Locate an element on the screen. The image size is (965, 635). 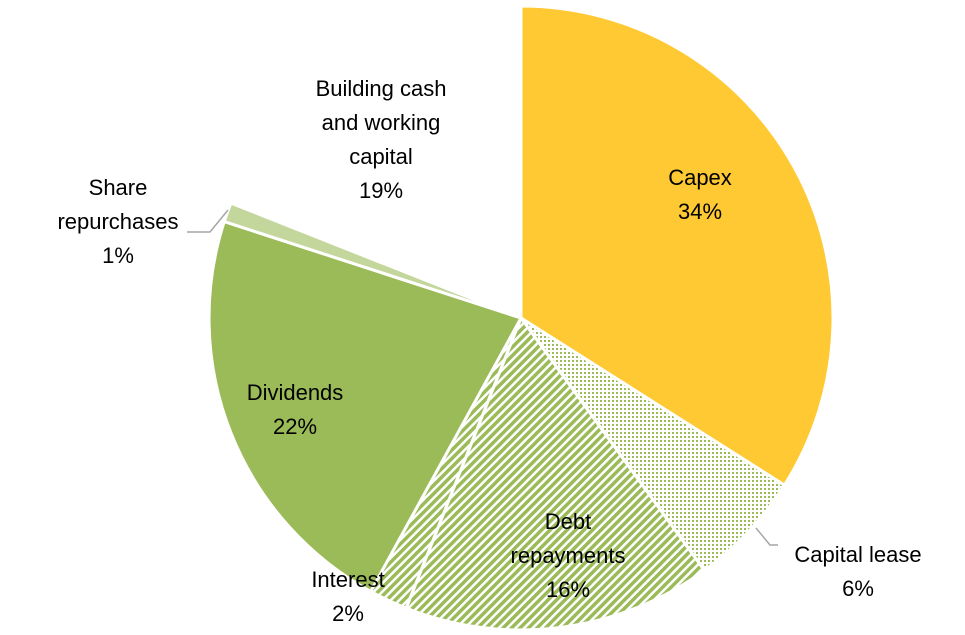
slice is located at coordinates (372, 260).